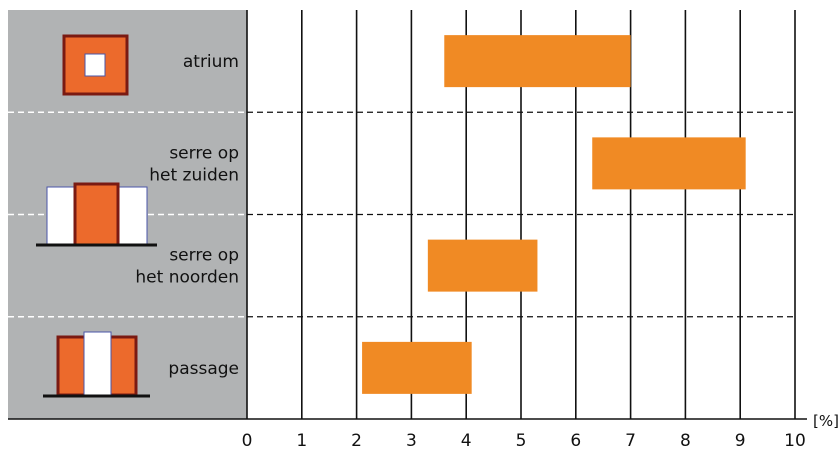 The width and height of the screenshot is (840, 453). I want to click on x-tick-label: 10, so click(795, 441).